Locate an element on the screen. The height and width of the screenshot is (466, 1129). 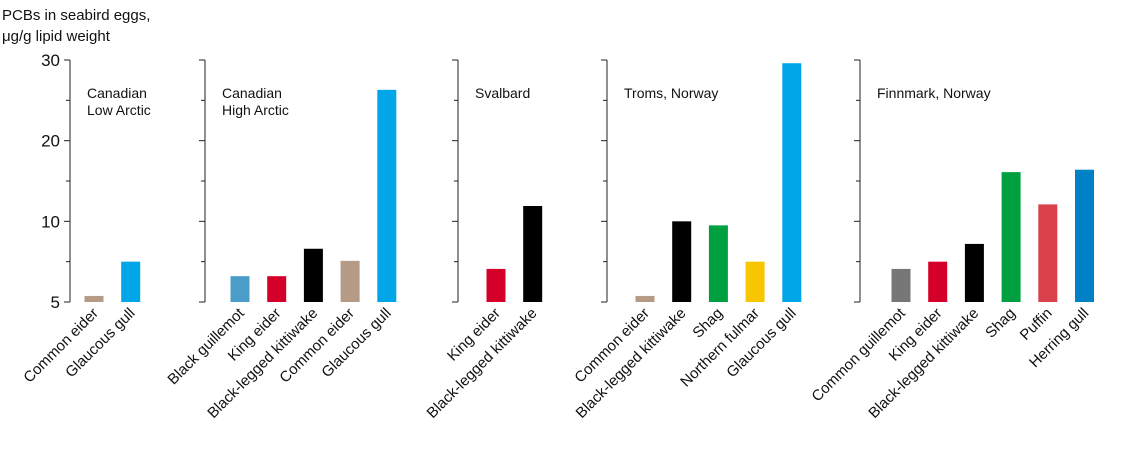
y-tick-label: 10 is located at coordinates (50, 221).